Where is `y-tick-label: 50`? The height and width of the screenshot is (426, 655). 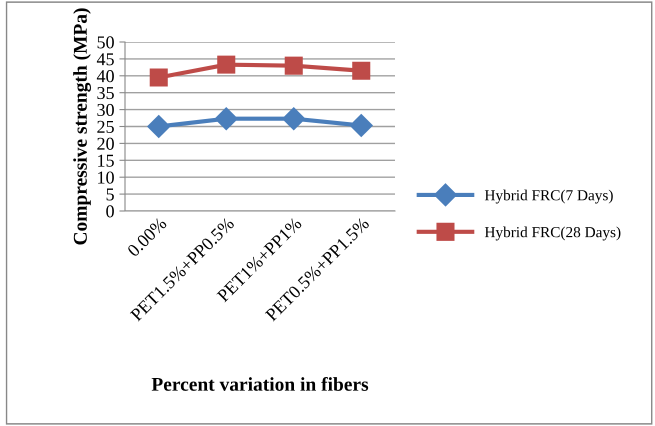 y-tick-label: 50 is located at coordinates (106, 42).